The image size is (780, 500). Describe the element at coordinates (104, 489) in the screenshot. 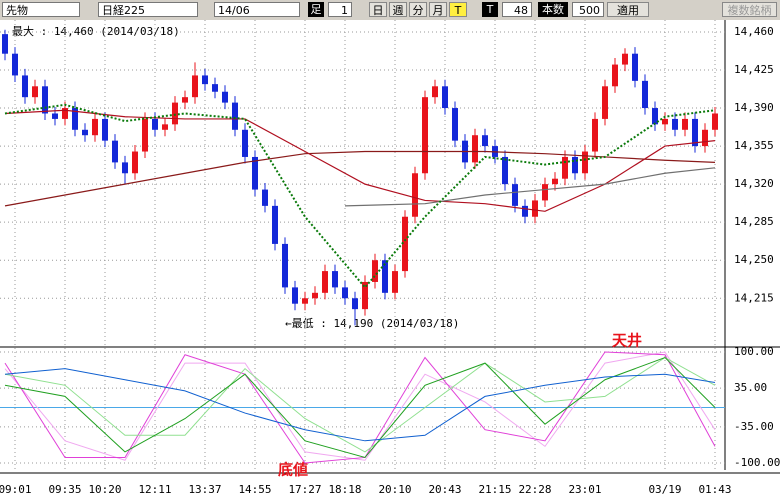

I see `x-tick-label: 10:20` at that location.